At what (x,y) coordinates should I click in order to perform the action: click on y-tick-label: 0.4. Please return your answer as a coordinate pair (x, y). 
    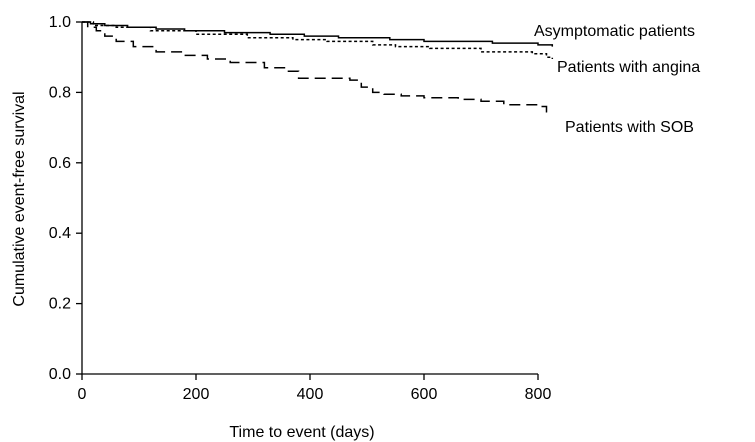
    Looking at the image, I should click on (60, 233).